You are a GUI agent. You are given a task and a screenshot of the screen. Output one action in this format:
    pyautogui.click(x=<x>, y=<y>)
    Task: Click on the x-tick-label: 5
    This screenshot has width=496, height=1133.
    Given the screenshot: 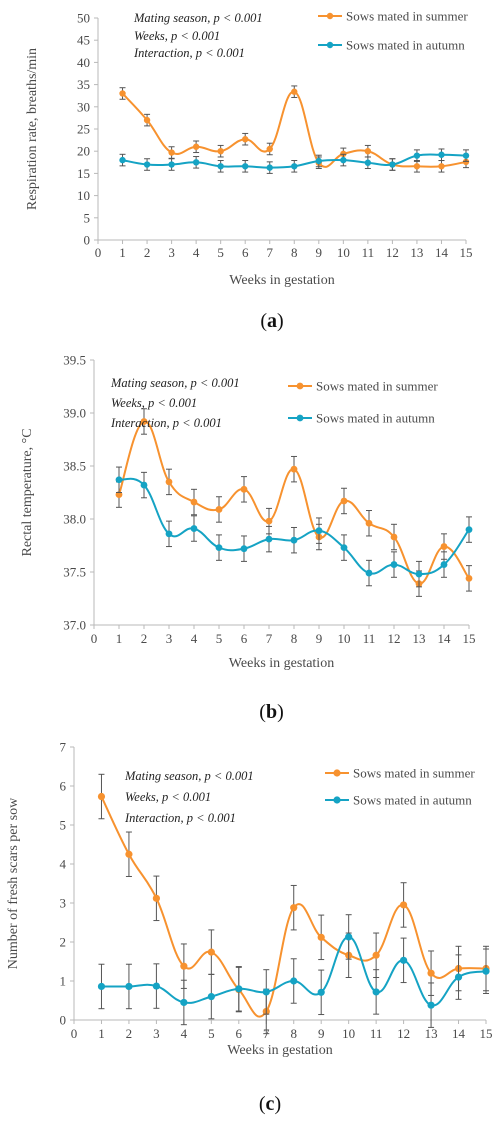 What is the action you would take?
    pyautogui.click(x=211, y=1033)
    